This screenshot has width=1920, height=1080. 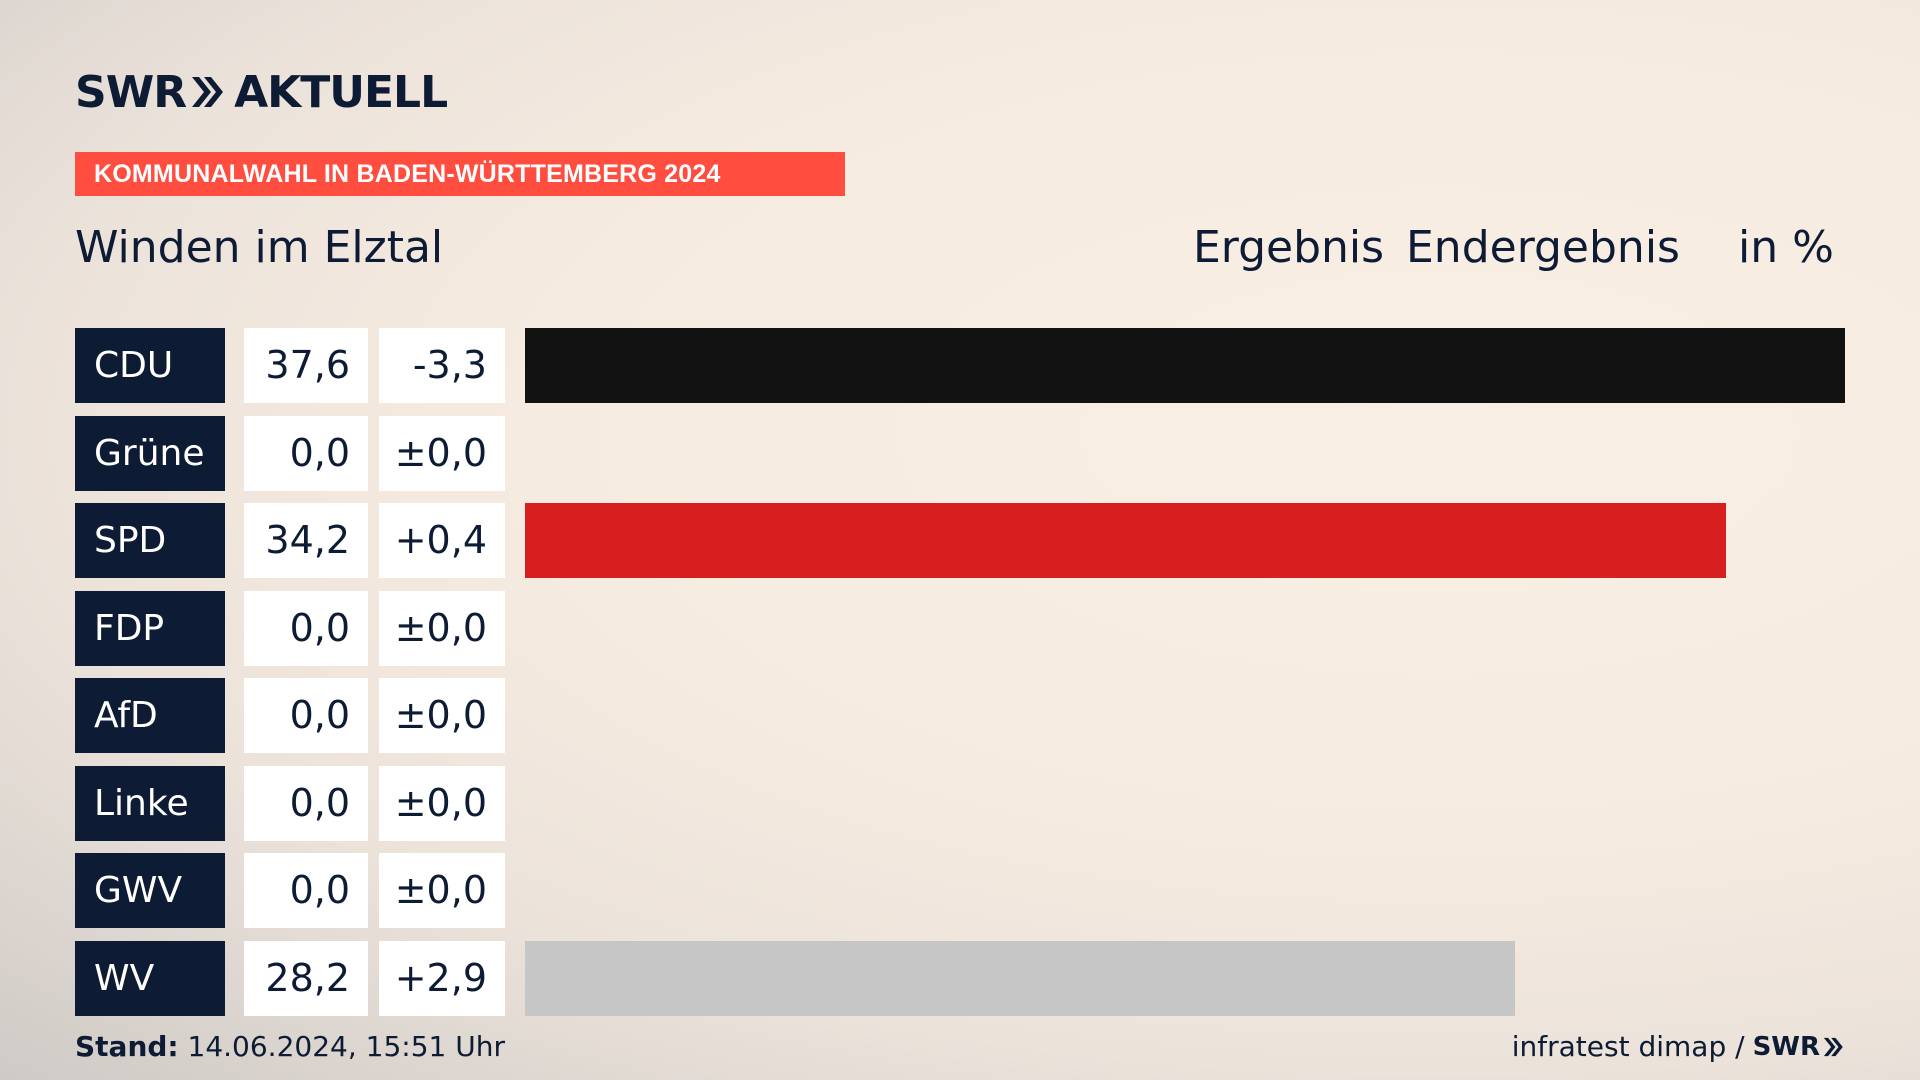 I want to click on footer-source: infratest dimap / SWR, so click(x=1678, y=1046).